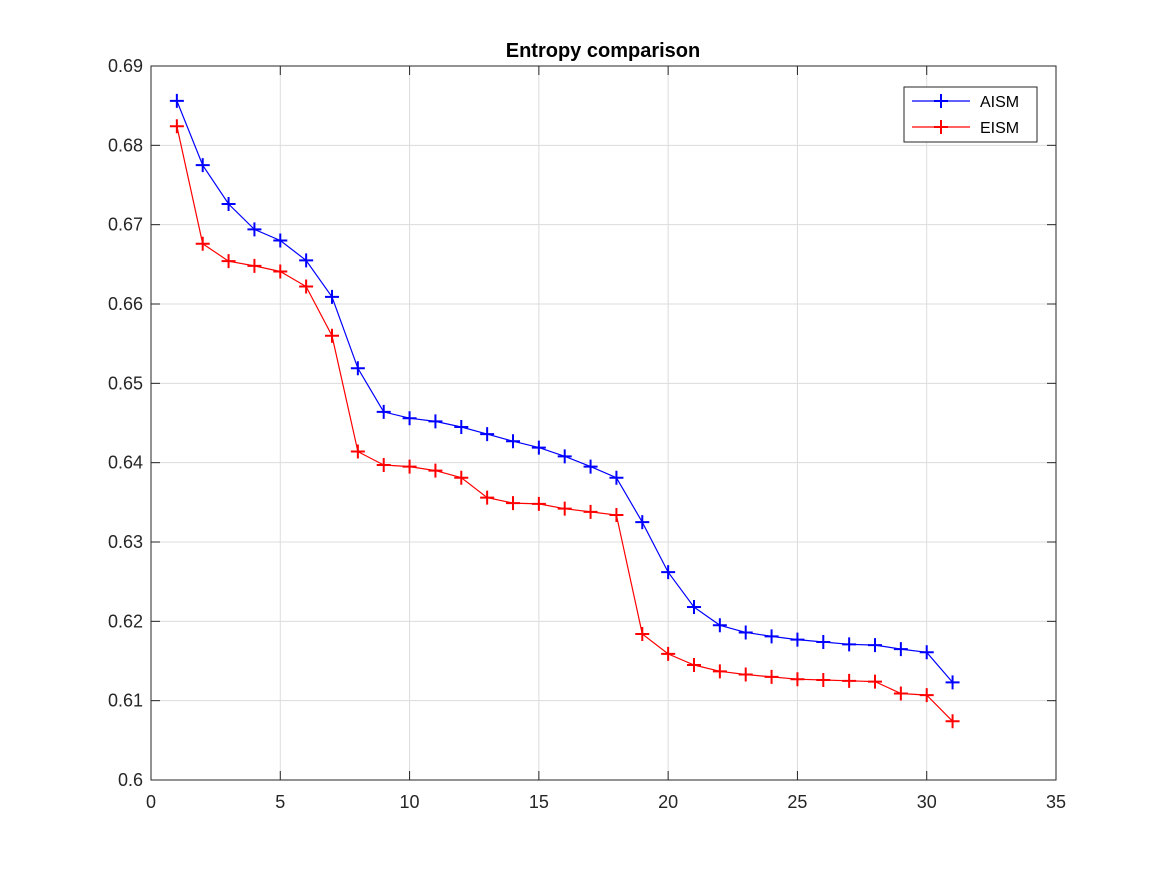 This screenshot has width=1167, height=875. I want to click on legend-box, so click(970, 114).